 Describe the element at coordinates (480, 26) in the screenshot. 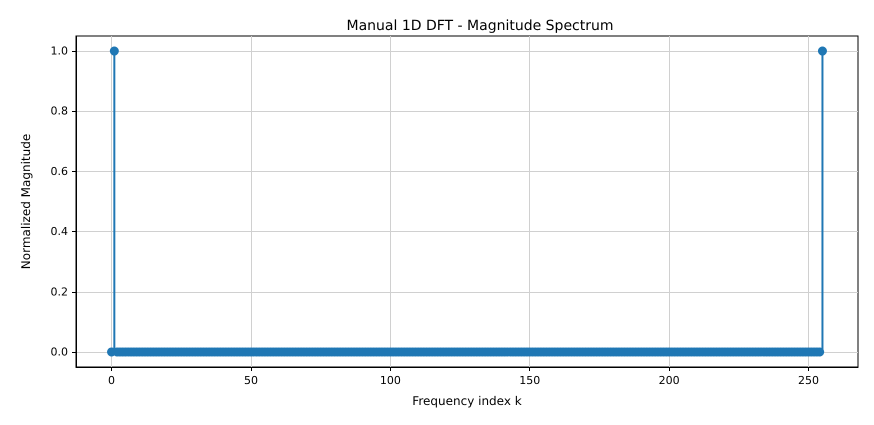

I see `chart-title: Manual 1D DFT - Magnitude Spectrum` at that location.